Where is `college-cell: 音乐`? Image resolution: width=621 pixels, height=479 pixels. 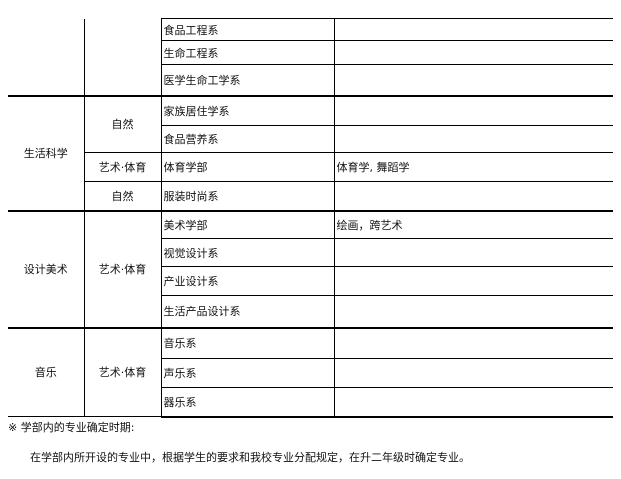 college-cell: 音乐 is located at coordinates (46, 371).